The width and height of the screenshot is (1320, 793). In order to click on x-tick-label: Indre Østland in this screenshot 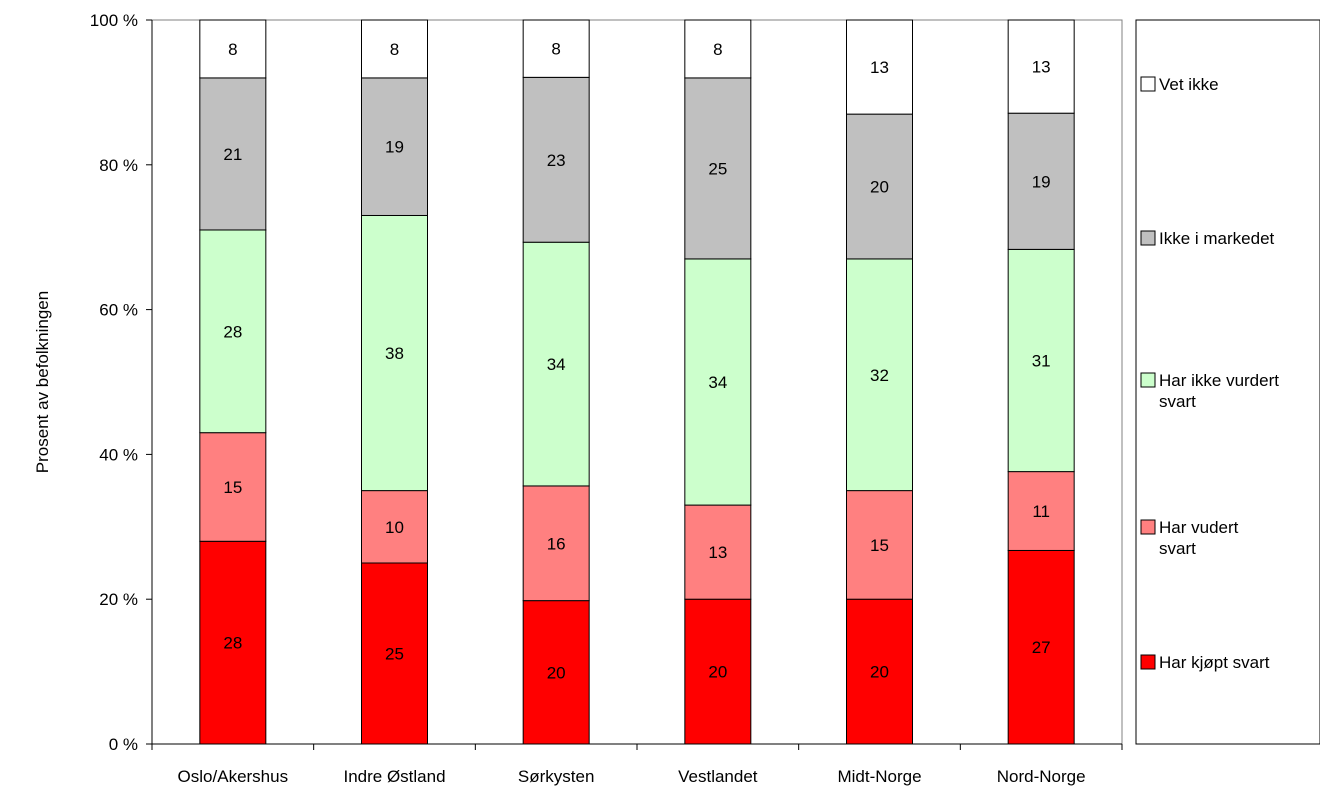, I will do `click(394, 776)`.